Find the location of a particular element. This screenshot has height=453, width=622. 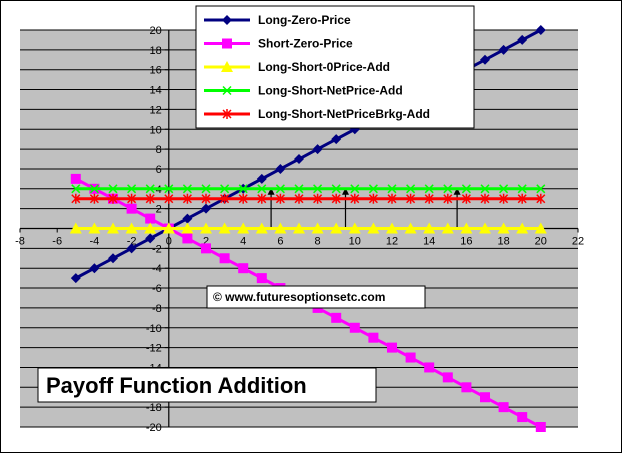

y-tick-label: -12 is located at coordinates (154, 349).